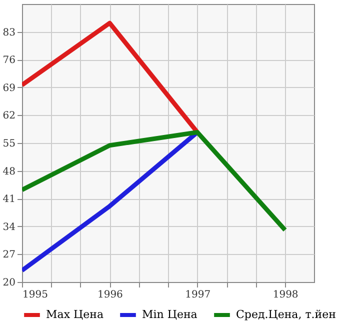  Describe the element at coordinates (110, 295) in the screenshot. I see `x-tick-label: 1996` at that location.